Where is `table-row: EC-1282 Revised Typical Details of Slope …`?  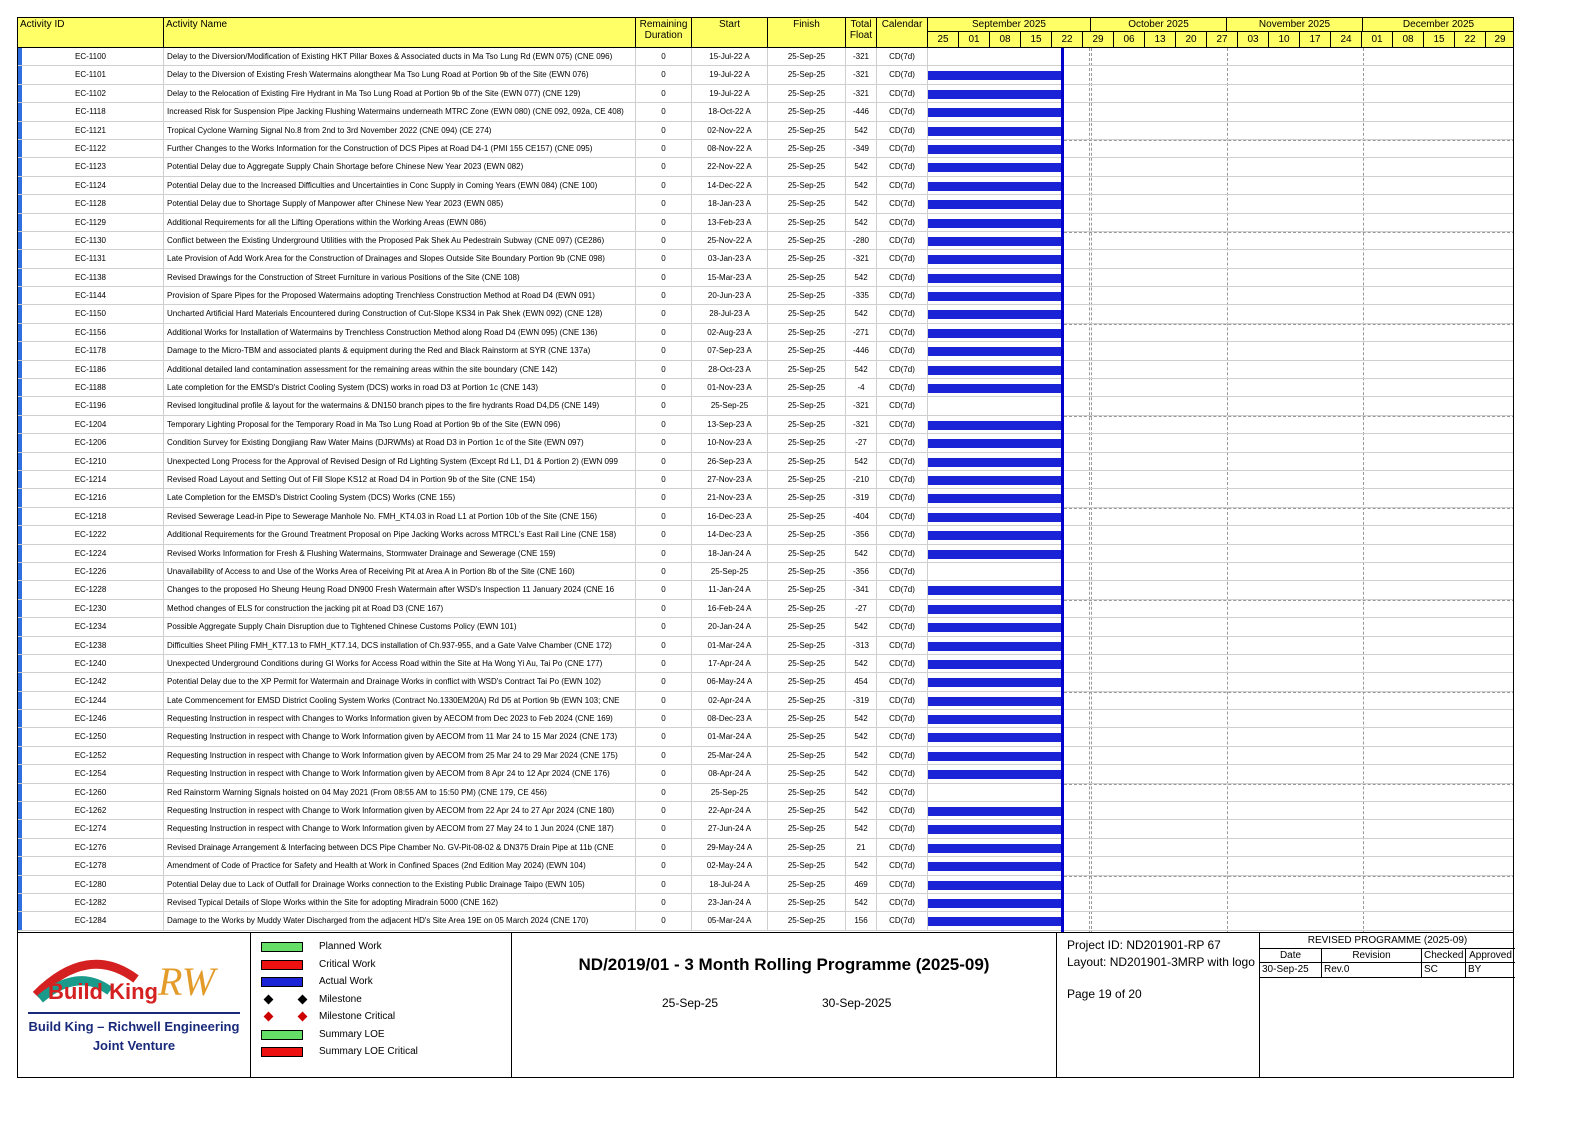
table-row: EC-1282 Revised Typical Details of Slope … is located at coordinates (765, 903).